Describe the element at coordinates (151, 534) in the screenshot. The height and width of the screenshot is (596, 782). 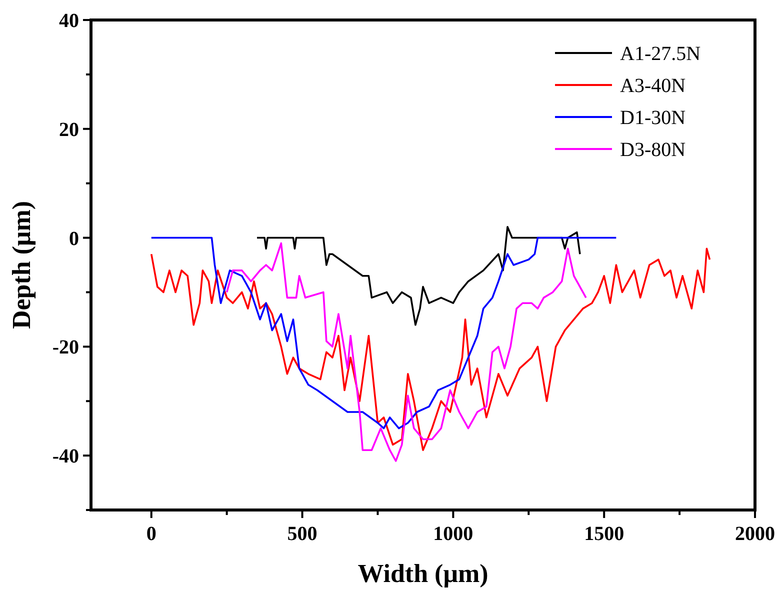
I see `x-tick-label: 0` at that location.